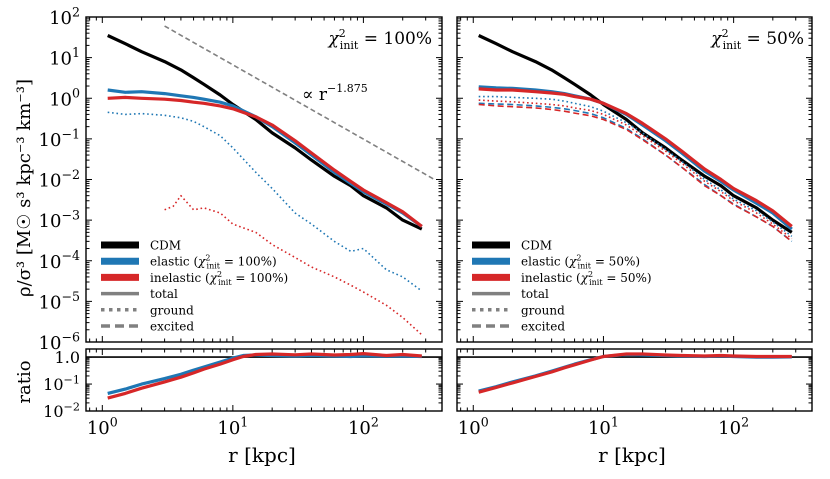 The image size is (830, 479). Describe the element at coordinates (59, 220) in the screenshot. I see `y-tick-label: 10⁻³` at that location.